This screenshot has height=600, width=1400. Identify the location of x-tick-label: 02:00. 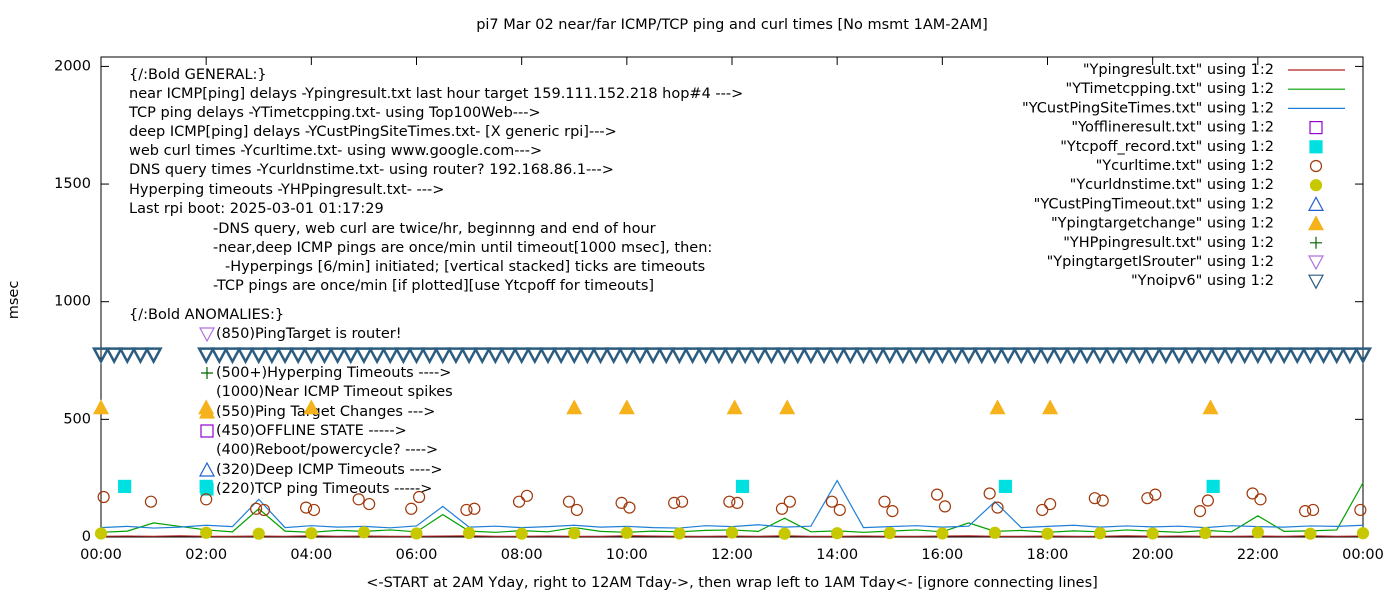
(206, 555).